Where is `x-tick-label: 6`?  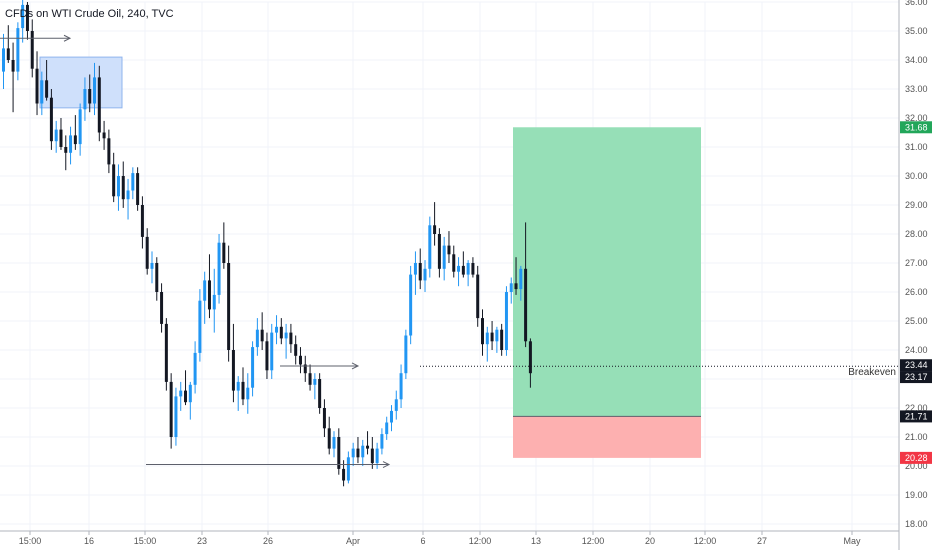 x-tick-label: 6 is located at coordinates (422, 541).